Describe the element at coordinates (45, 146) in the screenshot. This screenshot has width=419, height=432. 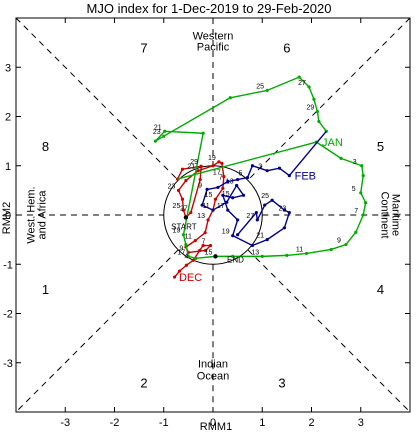
I see `phase-number-8: 8` at that location.